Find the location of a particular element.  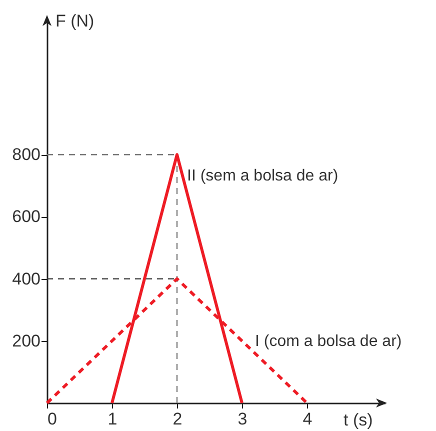

y-tick-label: 400 is located at coordinates (26, 278).